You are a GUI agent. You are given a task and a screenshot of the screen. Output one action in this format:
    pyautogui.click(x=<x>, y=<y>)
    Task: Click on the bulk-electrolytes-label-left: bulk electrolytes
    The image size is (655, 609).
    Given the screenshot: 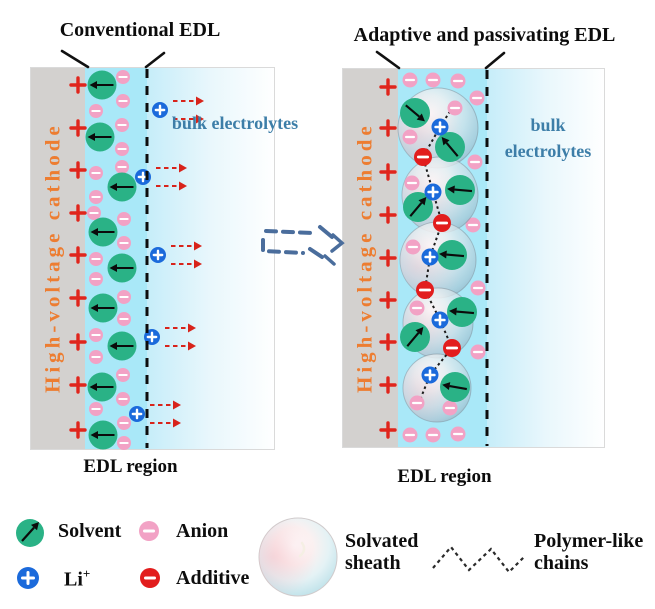 What is the action you would take?
    pyautogui.click(x=235, y=123)
    